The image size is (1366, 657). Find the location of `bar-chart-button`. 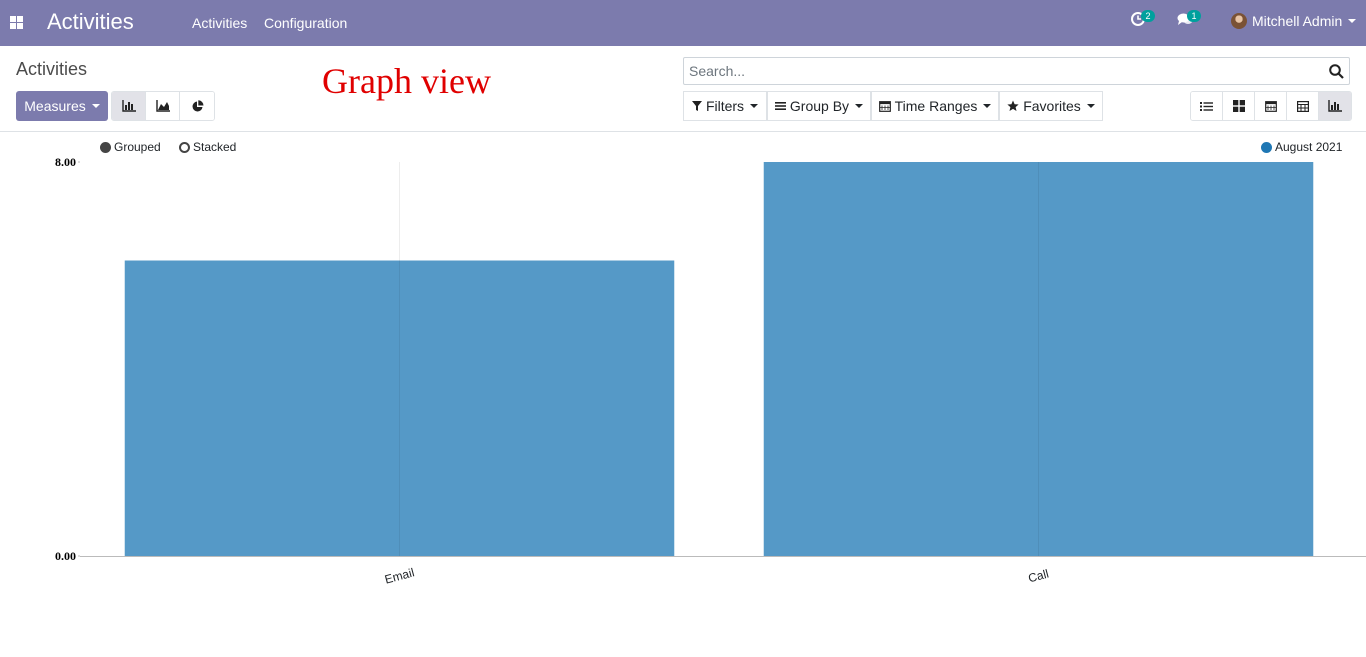

bar-chart-button is located at coordinates (129, 106).